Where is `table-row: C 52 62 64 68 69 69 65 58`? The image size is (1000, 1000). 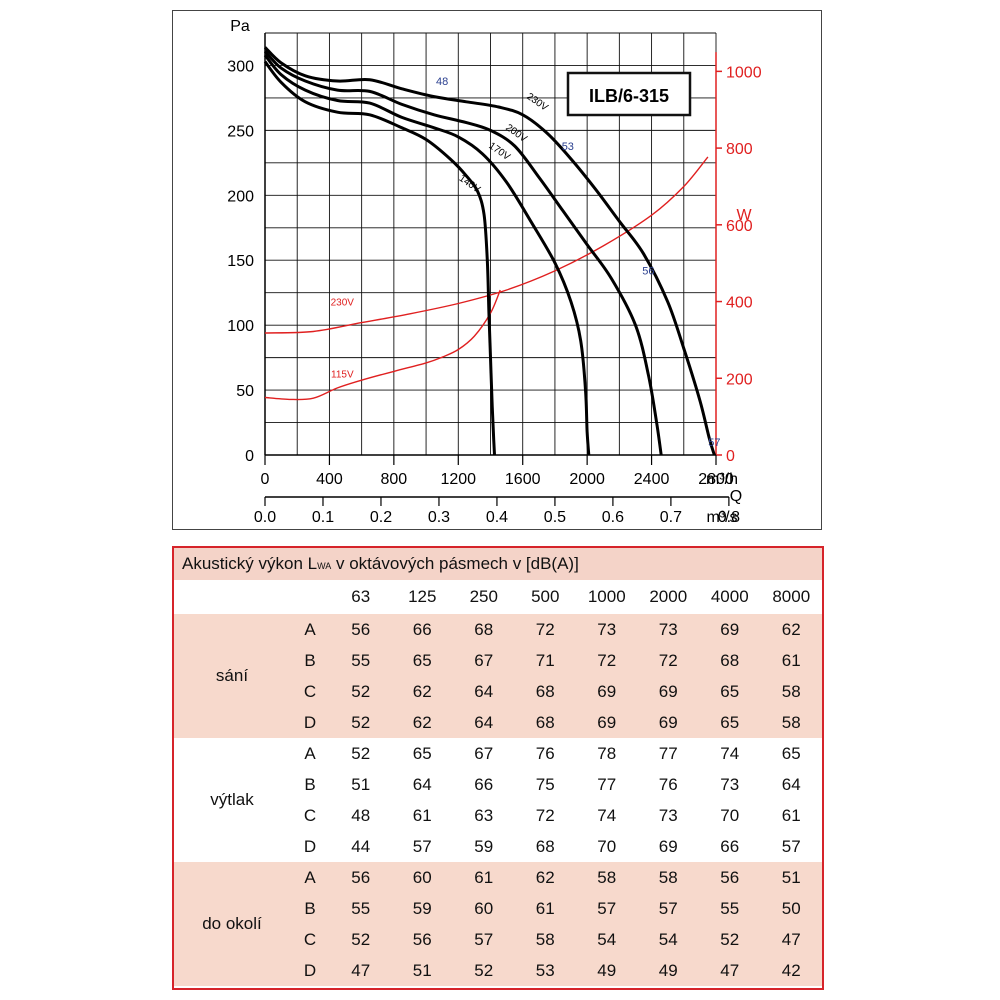 table-row: C 52 62 64 68 69 69 65 58 is located at coordinates (498, 691).